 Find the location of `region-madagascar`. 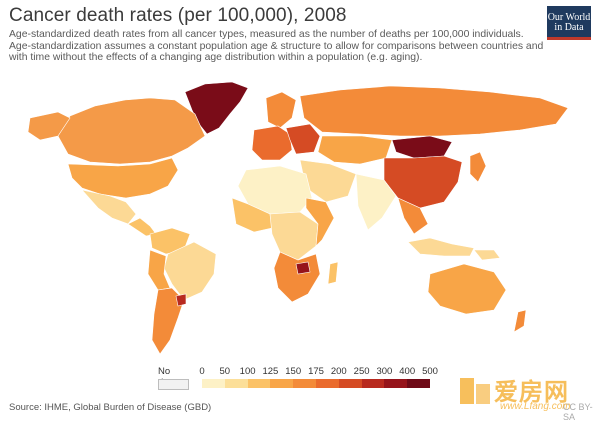

region-madagascar is located at coordinates (333, 273).